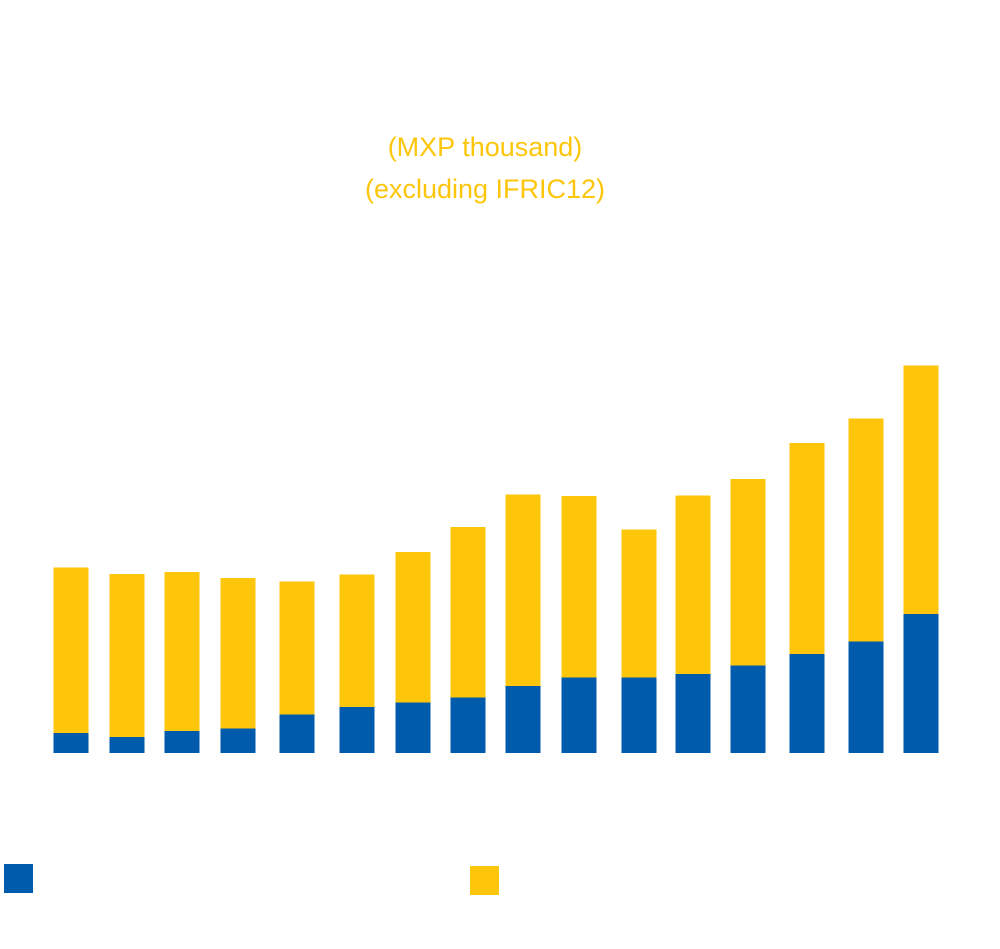  Describe the element at coordinates (485, 189) in the screenshot. I see `chart-subtitle-note: (excluding IFRIC12)` at that location.